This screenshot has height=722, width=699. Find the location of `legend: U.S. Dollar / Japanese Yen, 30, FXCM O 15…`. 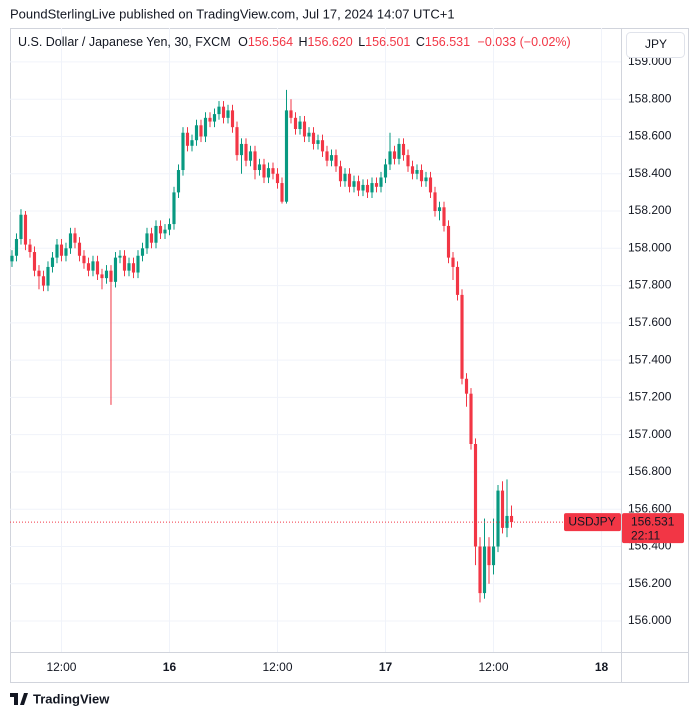

legend: U.S. Dollar / Japanese Yen, 30, FXCM O 15… is located at coordinates (294, 42).